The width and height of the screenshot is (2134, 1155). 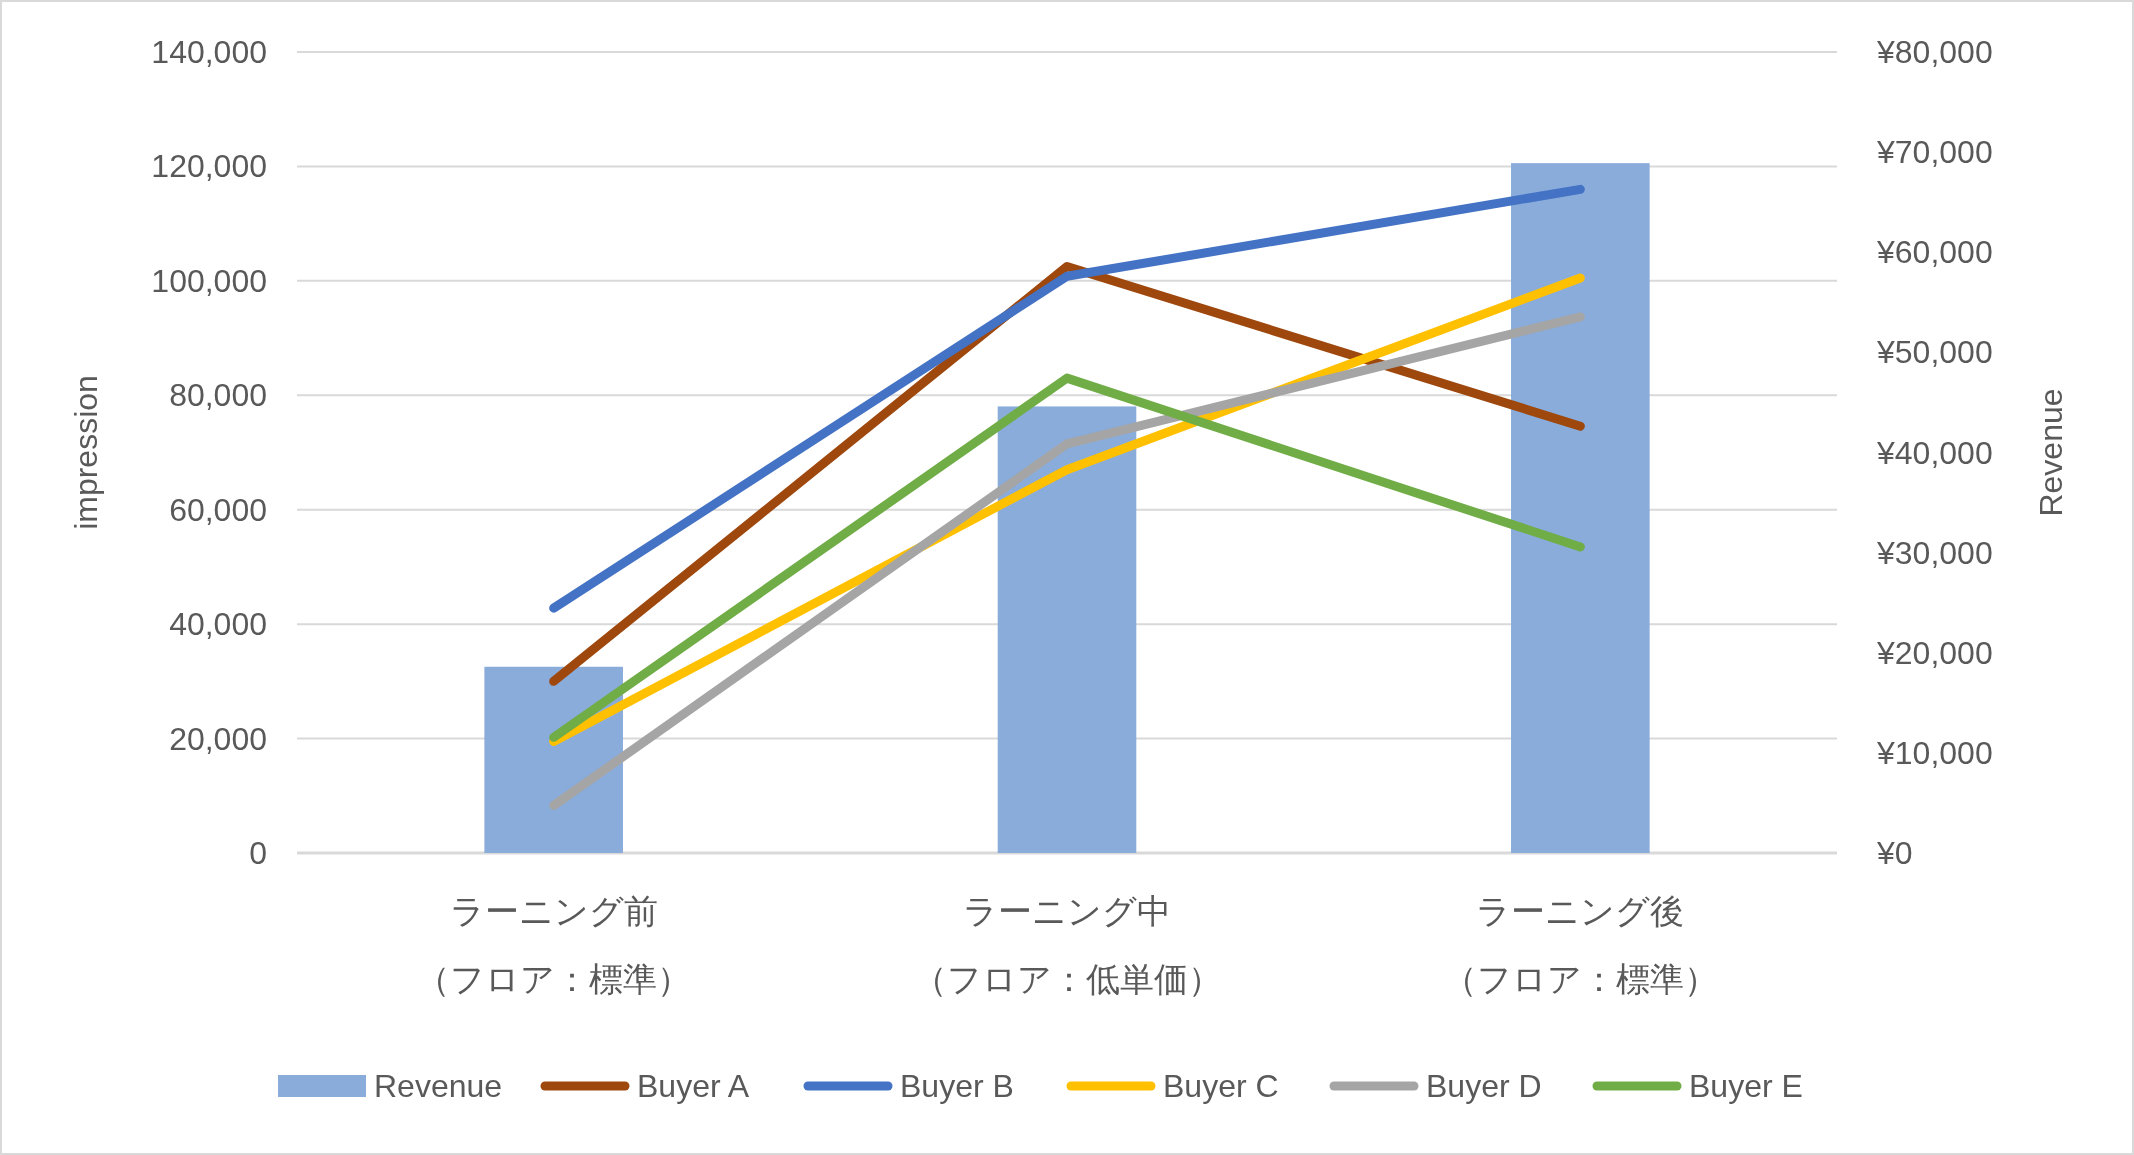 What do you see at coordinates (1934, 752) in the screenshot?
I see `y2-tick-label: ¥10,000` at bounding box center [1934, 752].